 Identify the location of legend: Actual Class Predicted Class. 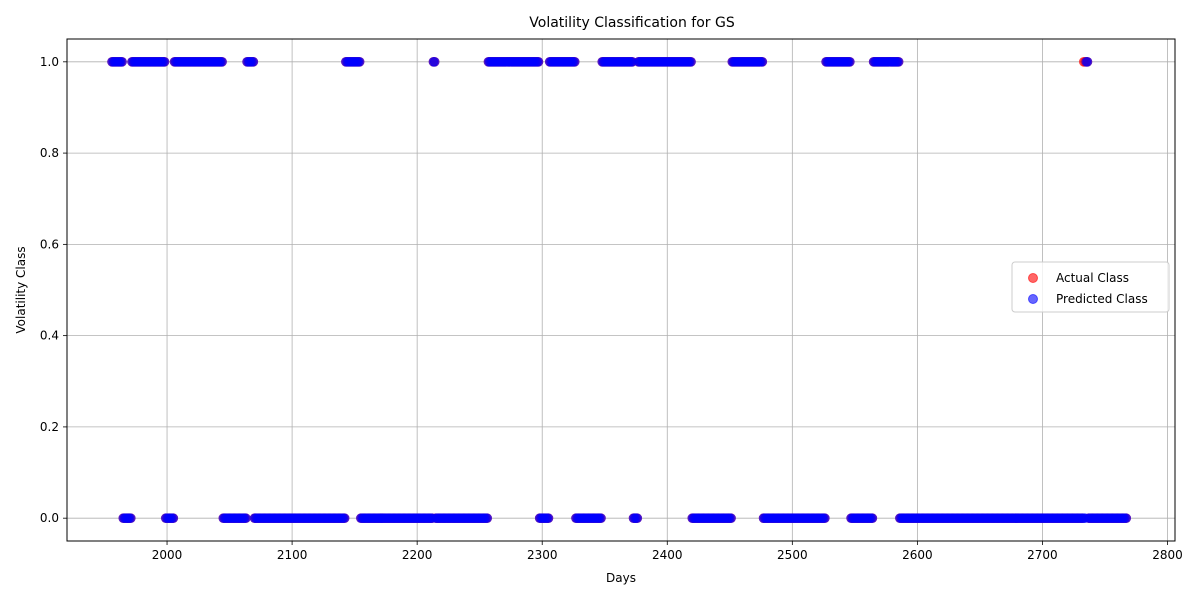
(1090, 287).